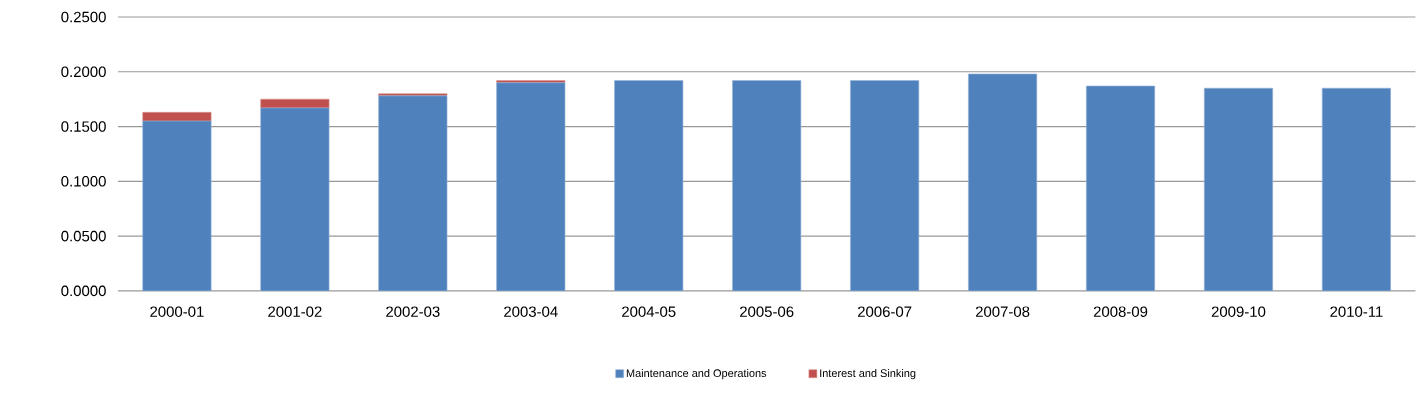 The height and width of the screenshot is (409, 1416). Describe the element at coordinates (83, 181) in the screenshot. I see `y-tick-label: 0.1000` at that location.